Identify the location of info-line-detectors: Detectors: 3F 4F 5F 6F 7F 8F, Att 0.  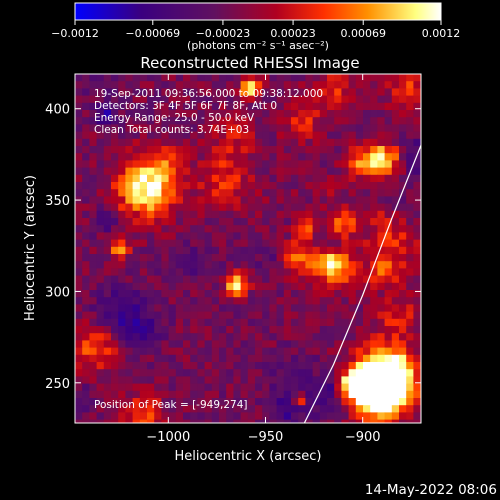
(185, 106).